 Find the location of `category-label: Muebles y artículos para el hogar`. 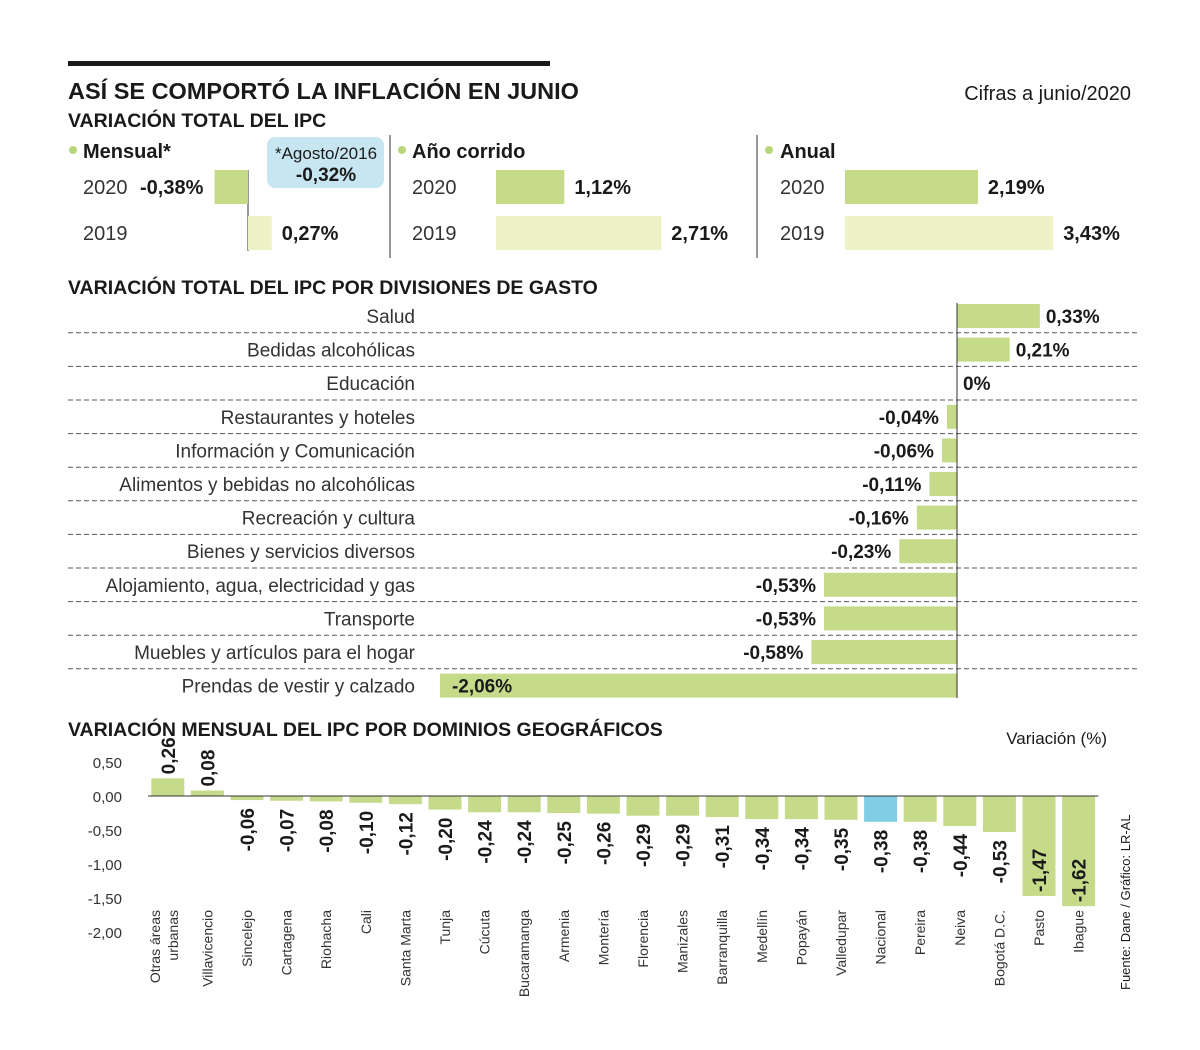

category-label: Muebles y artículos para el hogar is located at coordinates (275, 653).